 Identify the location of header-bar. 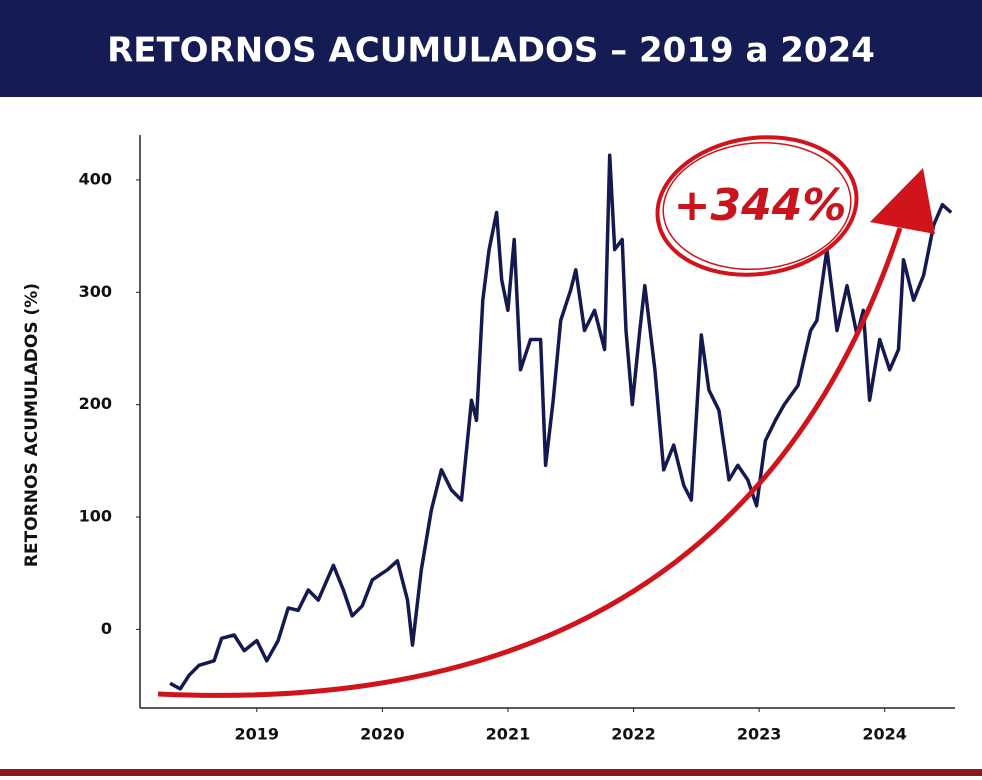
(491, 48).